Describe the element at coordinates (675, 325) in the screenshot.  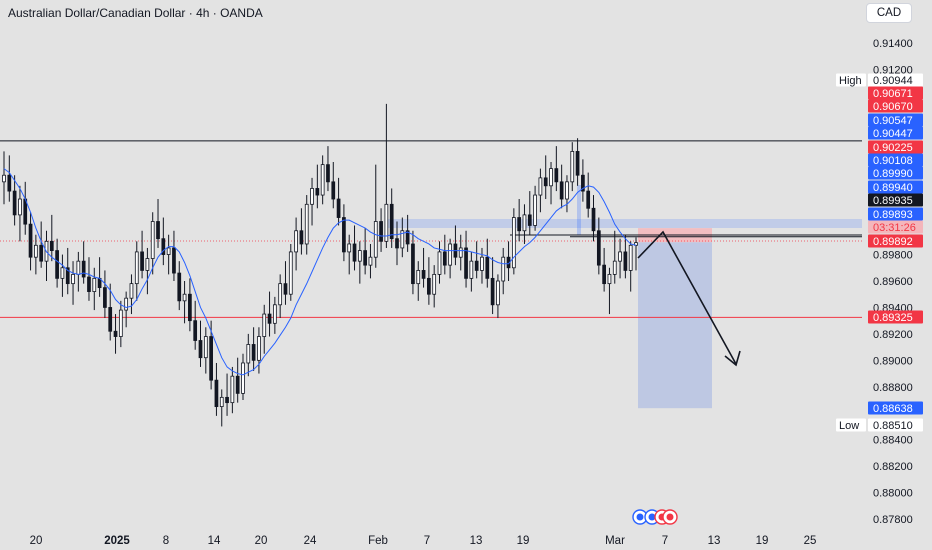
I see `take-profit-zone` at that location.